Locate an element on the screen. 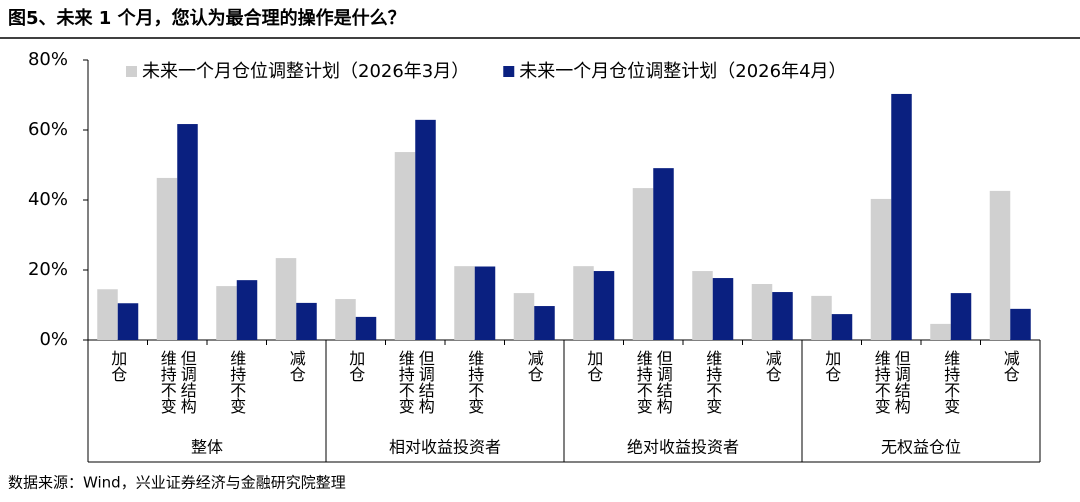 The image size is (1080, 502). group-label: 整体 is located at coordinates (207, 447).